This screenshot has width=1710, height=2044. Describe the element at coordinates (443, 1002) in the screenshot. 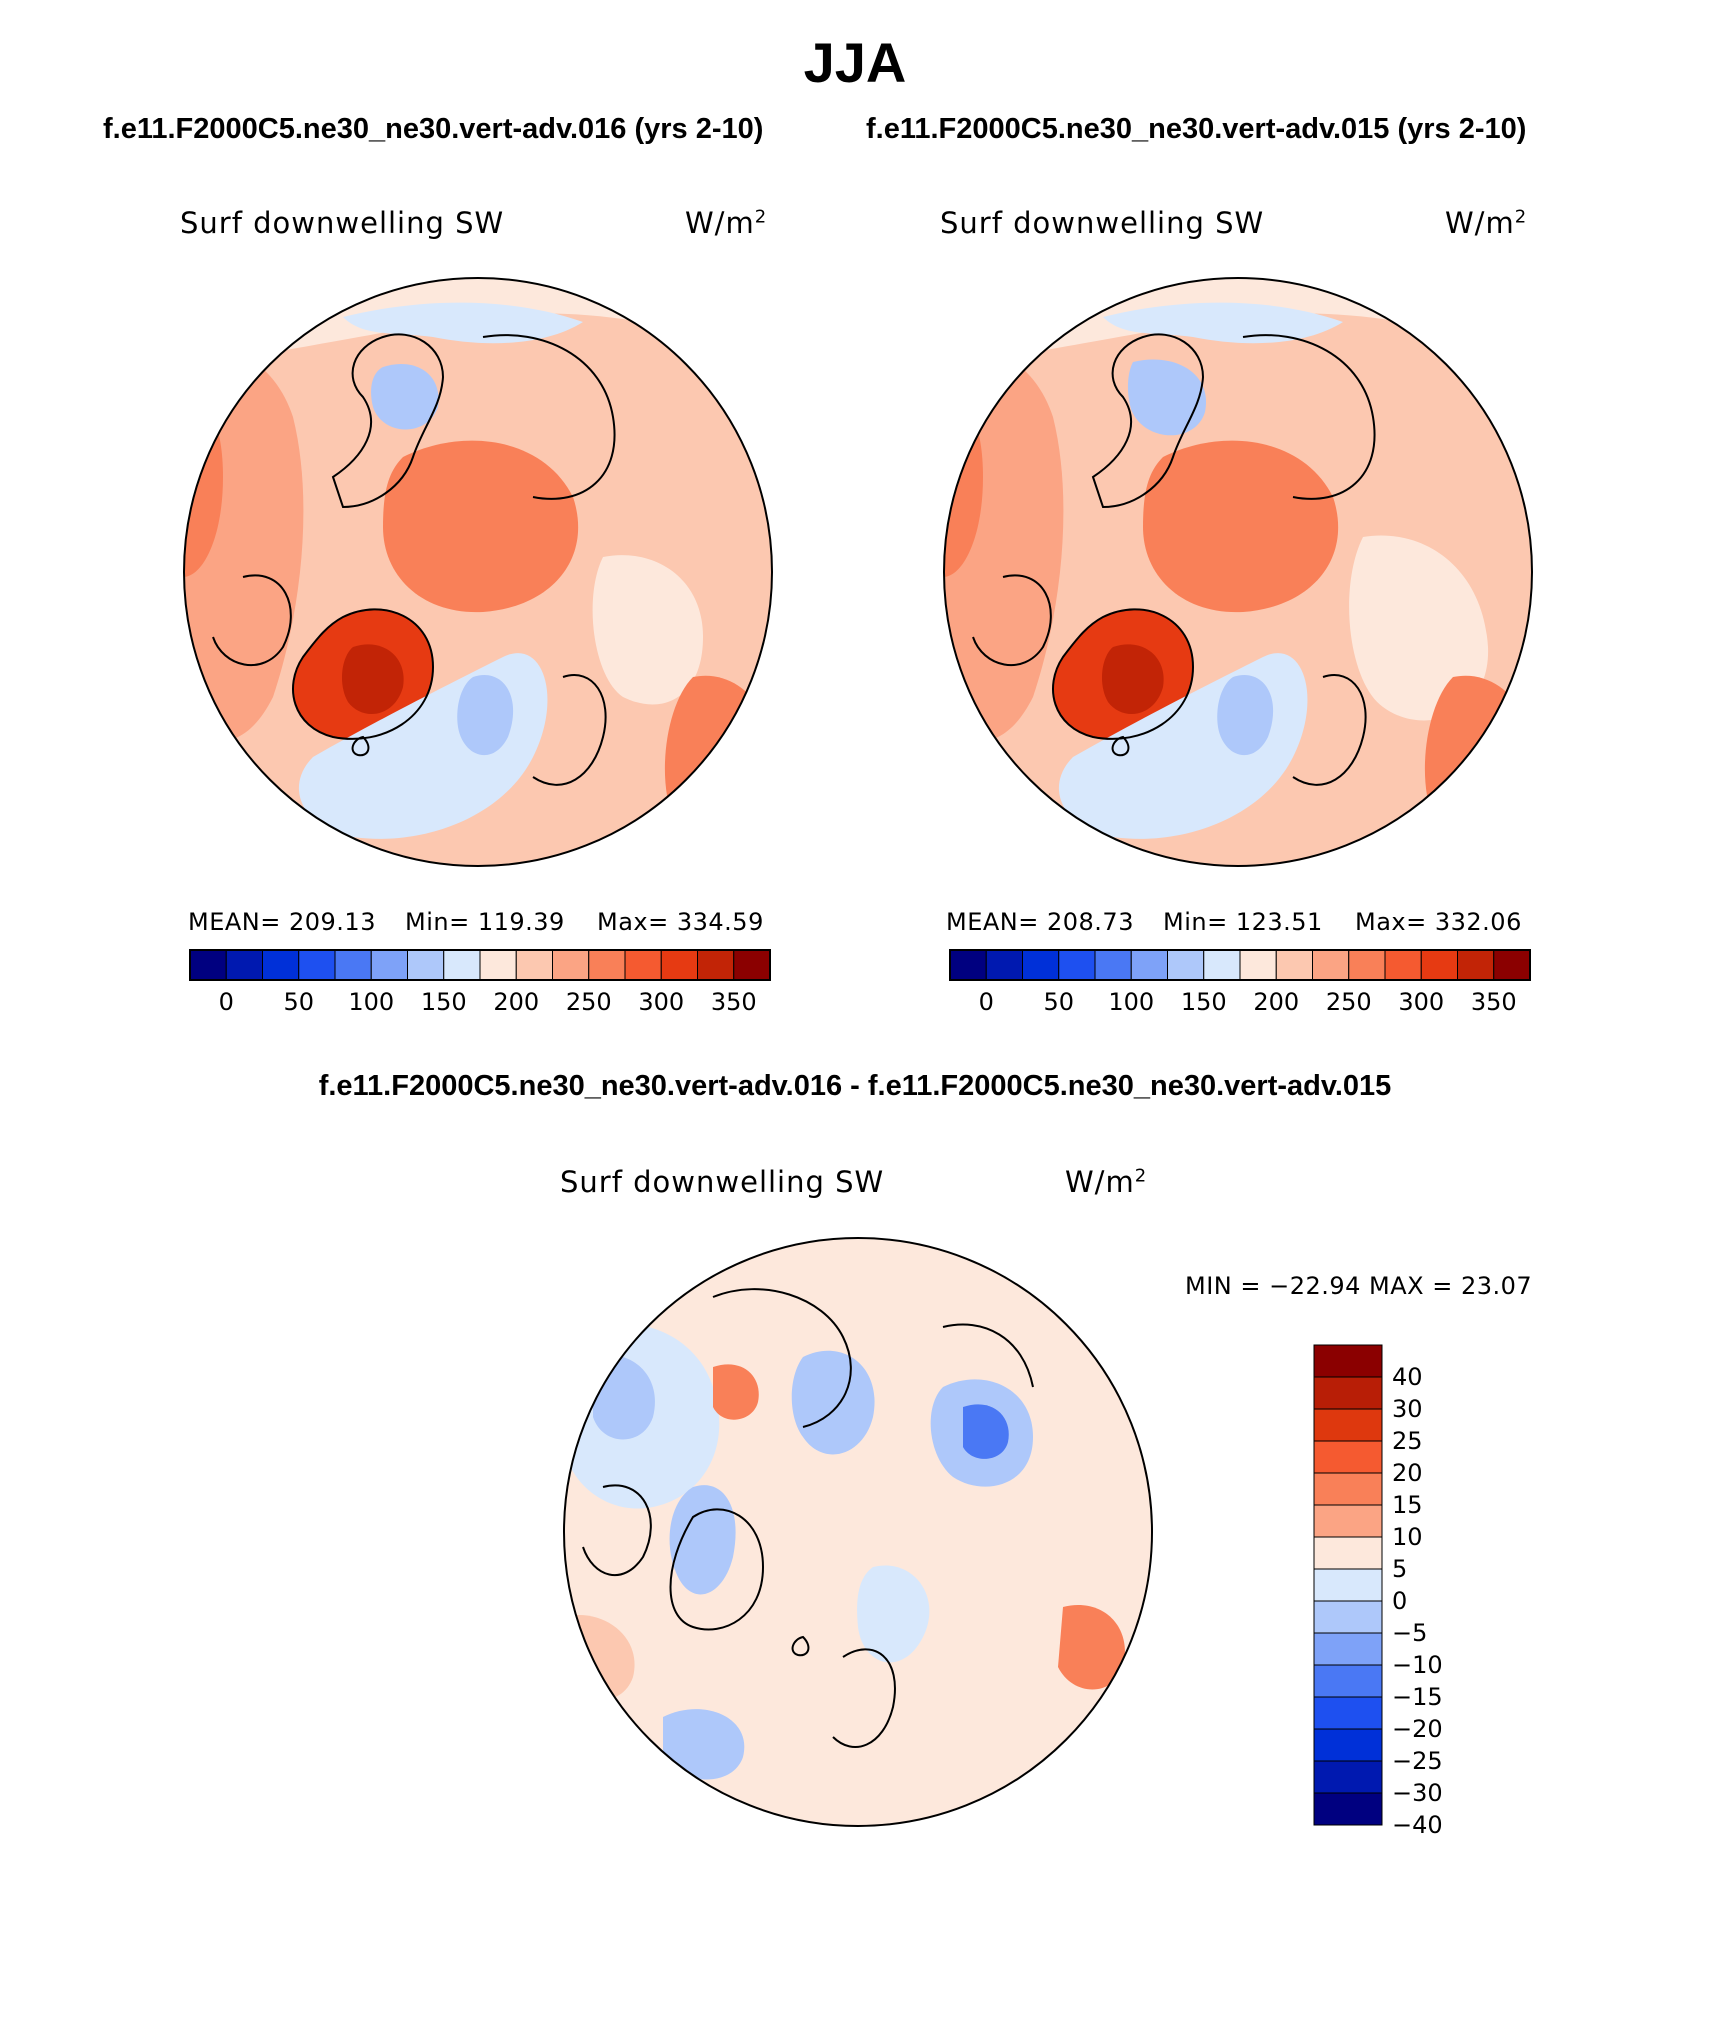

I see `colorbar1-tick-label: 150` at that location.